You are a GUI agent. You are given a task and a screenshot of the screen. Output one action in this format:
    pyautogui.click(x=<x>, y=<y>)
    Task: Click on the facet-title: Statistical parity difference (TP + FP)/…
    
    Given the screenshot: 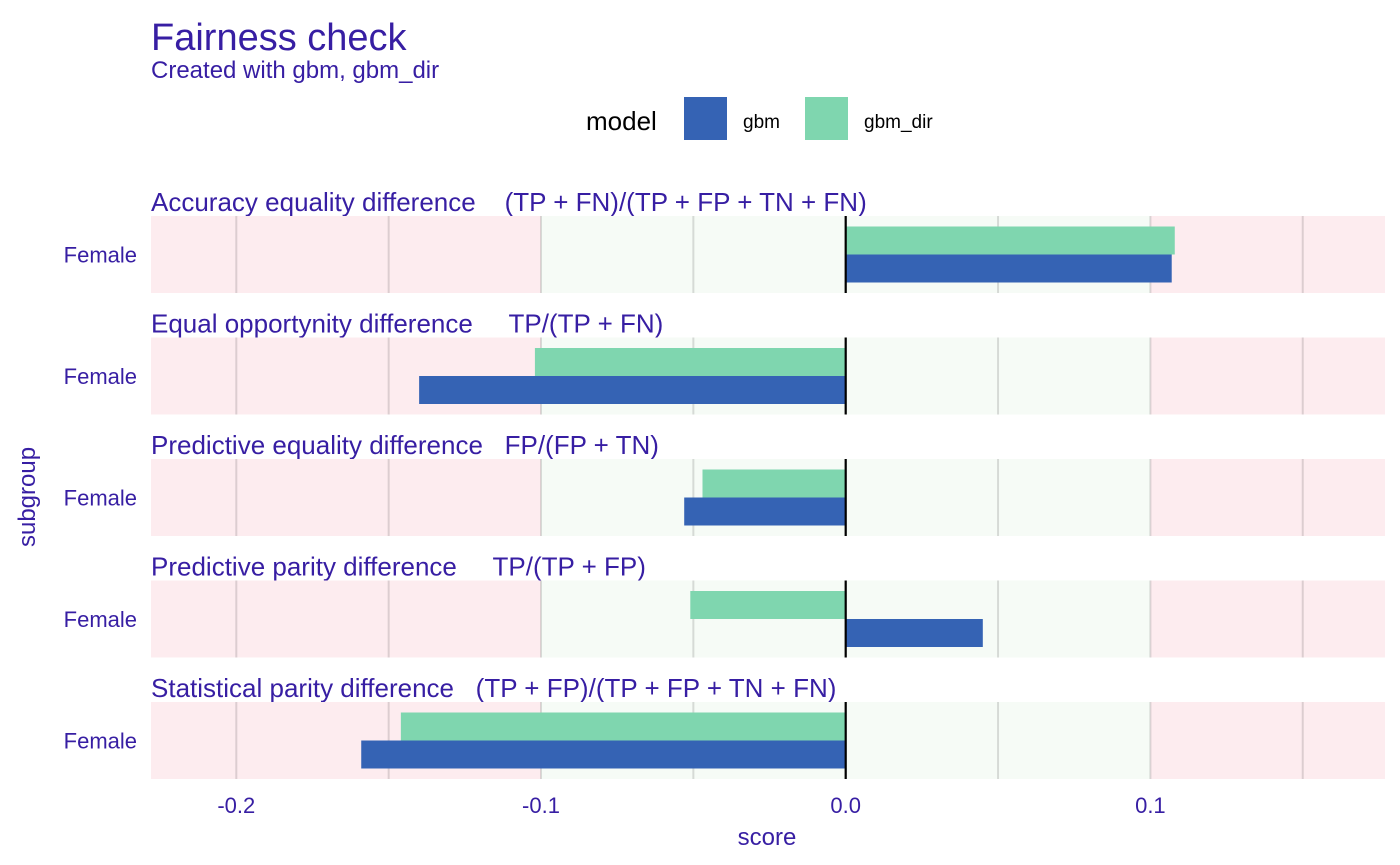 What is the action you would take?
    pyautogui.click(x=493, y=688)
    